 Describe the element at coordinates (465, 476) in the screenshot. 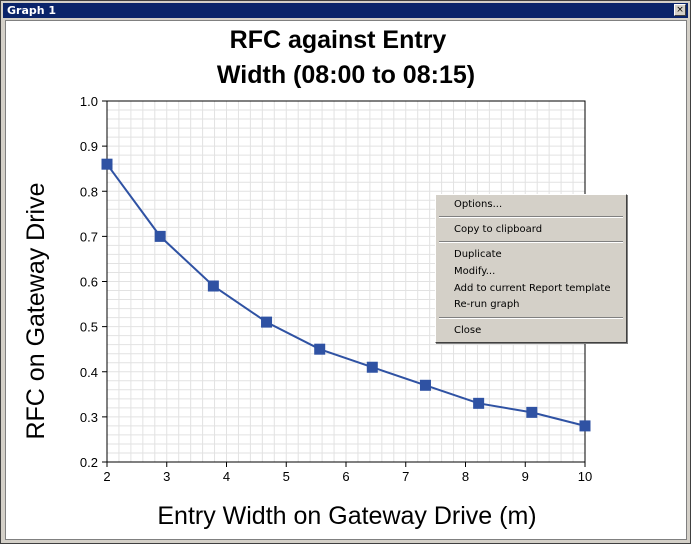

I see `x-tick-label: 8` at that location.